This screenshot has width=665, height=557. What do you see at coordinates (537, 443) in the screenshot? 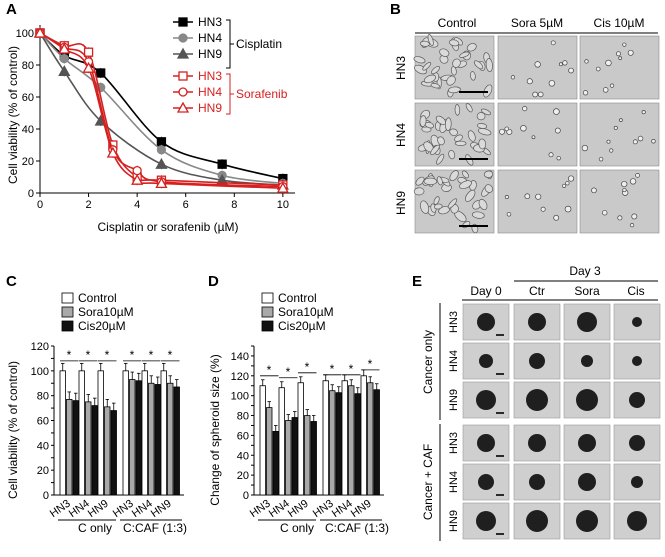
I see `panel-e-image-r4-c2-spheroid` at bounding box center [537, 443].